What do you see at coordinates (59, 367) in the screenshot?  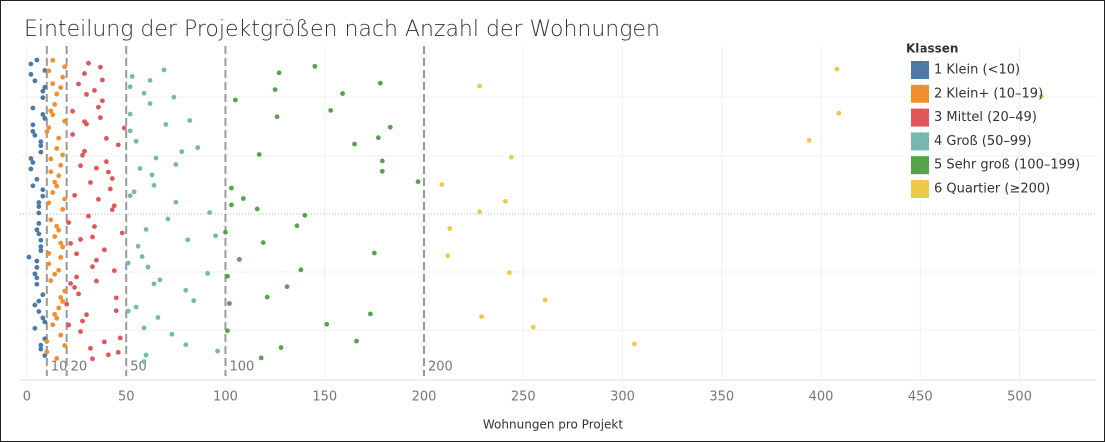 I see `reference-label: 10` at bounding box center [59, 367].